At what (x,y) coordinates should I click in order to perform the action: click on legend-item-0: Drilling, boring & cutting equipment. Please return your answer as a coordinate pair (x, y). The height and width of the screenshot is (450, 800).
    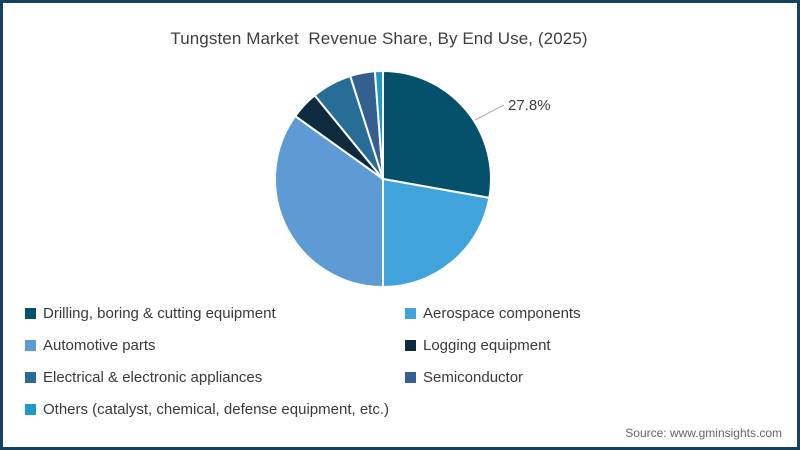
    Looking at the image, I should click on (215, 313).